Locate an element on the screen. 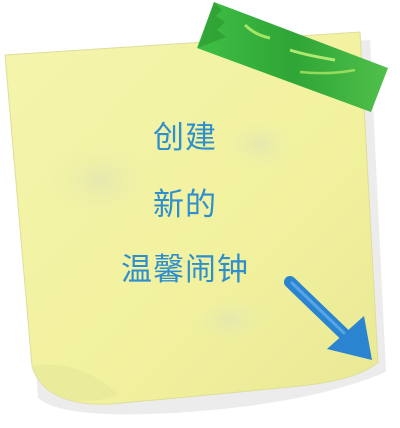 The width and height of the screenshot is (400, 428). tape-icon is located at coordinates (292, 57).